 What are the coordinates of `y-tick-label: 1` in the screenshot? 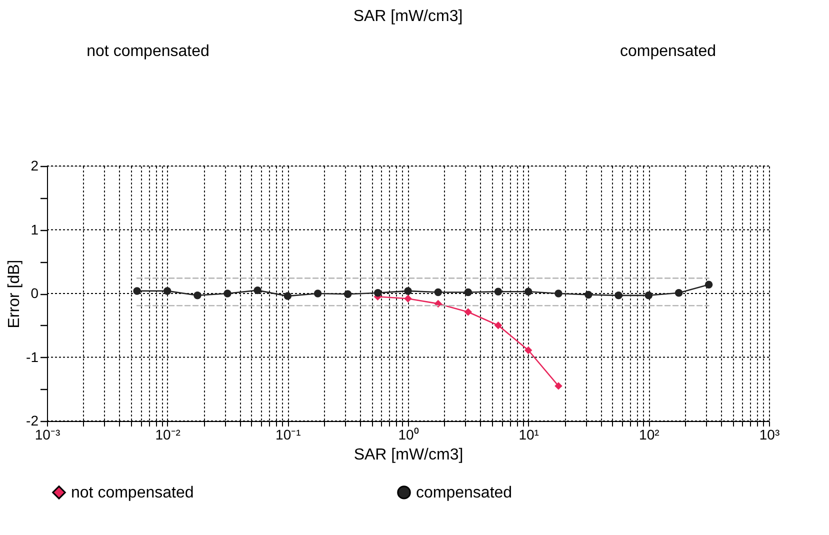 It's located at (34, 229).